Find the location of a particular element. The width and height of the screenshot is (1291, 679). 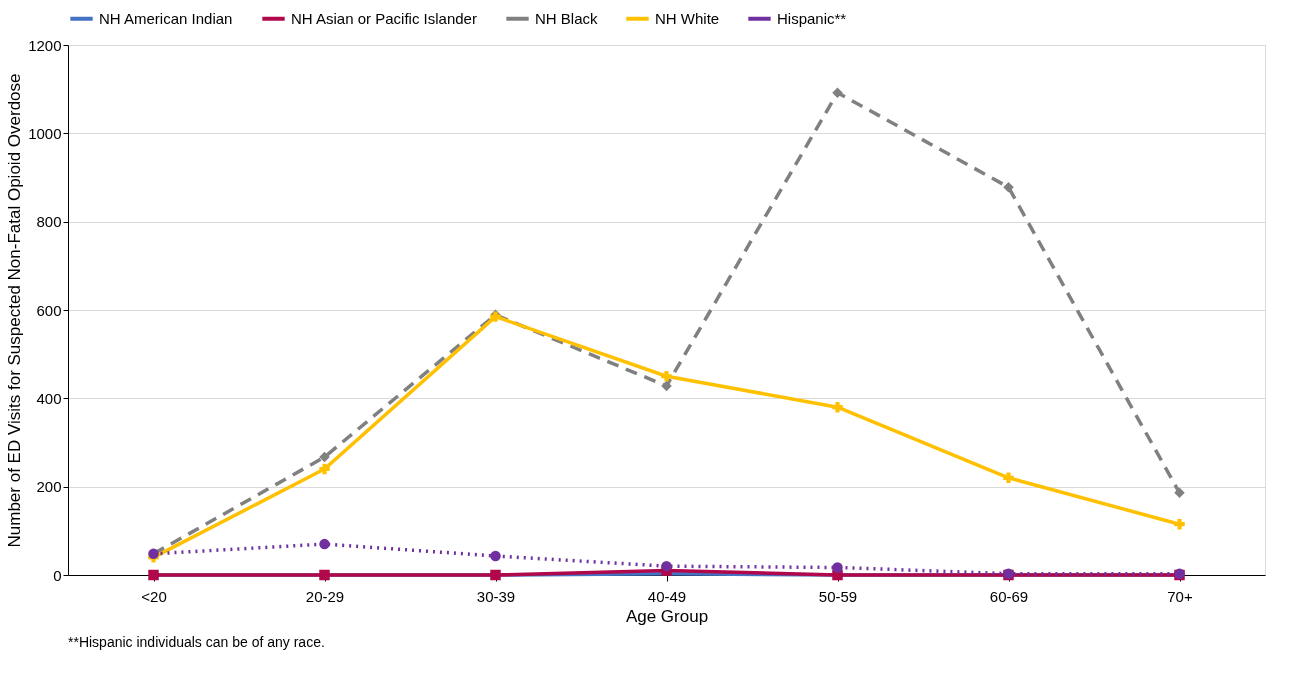

x-tick-label: 20-29 is located at coordinates (325, 596).